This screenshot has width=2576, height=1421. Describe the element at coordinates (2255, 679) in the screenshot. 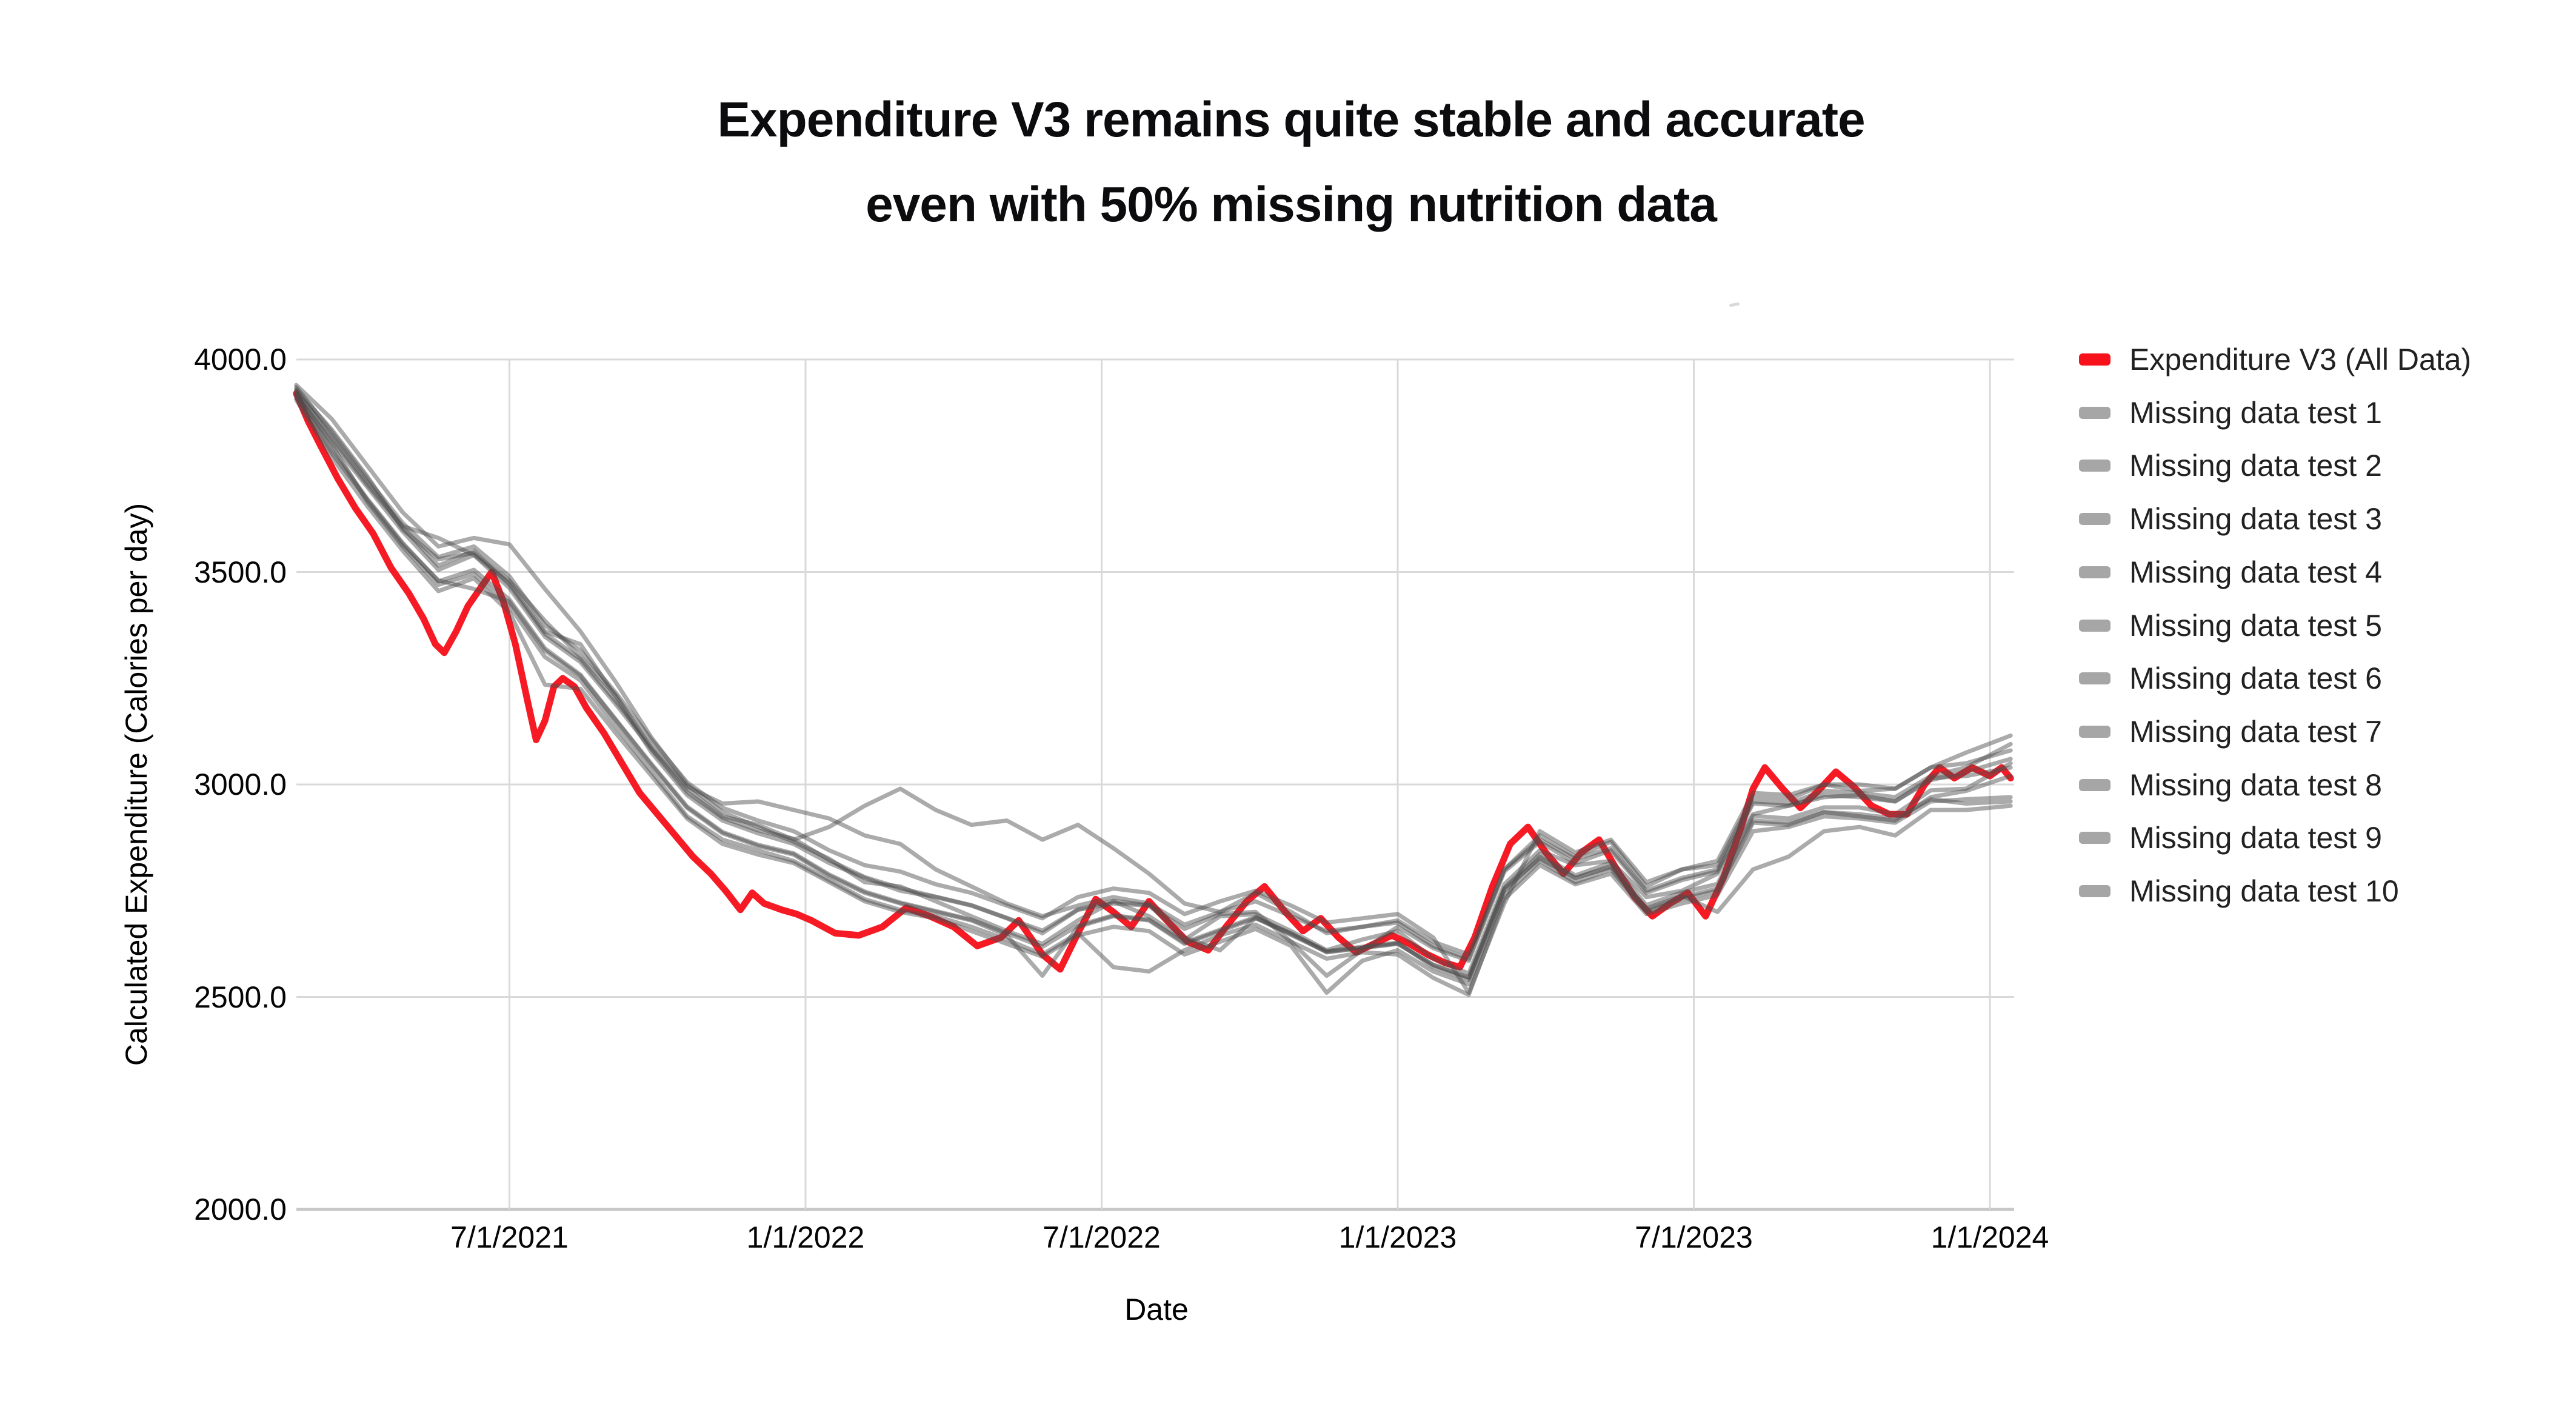

I see `legend-label: Missing data test 6` at that location.